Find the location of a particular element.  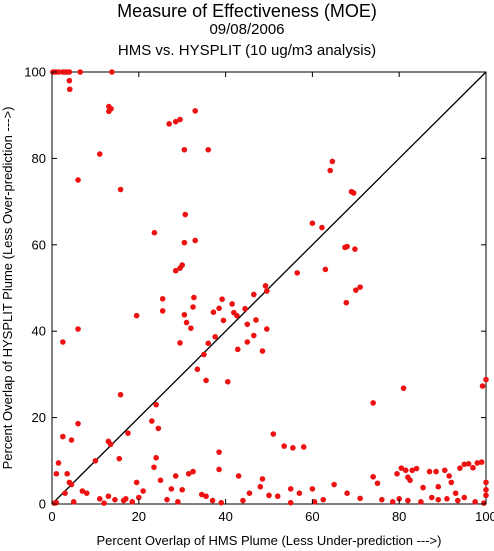

x-tick-label: 20 is located at coordinates (139, 516).